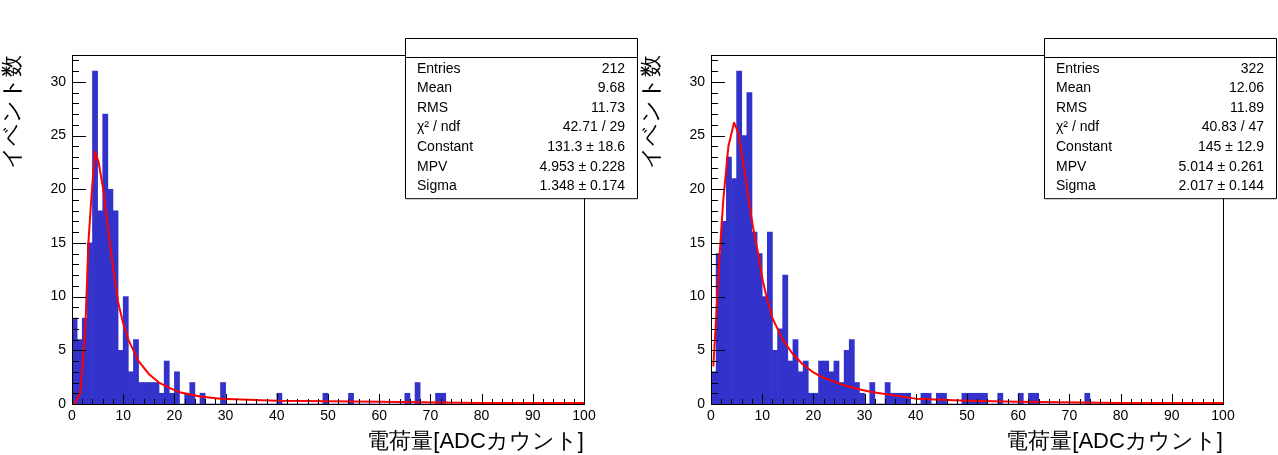 This screenshot has height=455, width=1278. I want to click on annotation: 5.014 ± 0.261, so click(1221, 165).